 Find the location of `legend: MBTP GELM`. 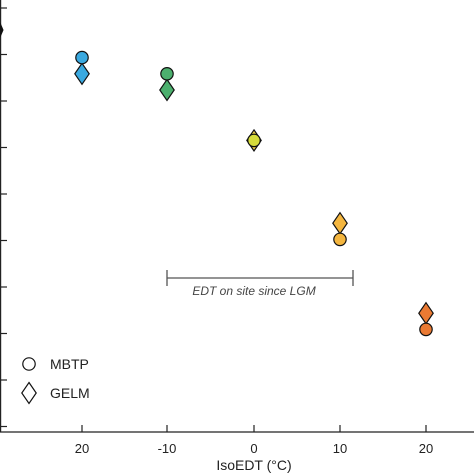

legend: MBTP GELM is located at coordinates (55, 380).